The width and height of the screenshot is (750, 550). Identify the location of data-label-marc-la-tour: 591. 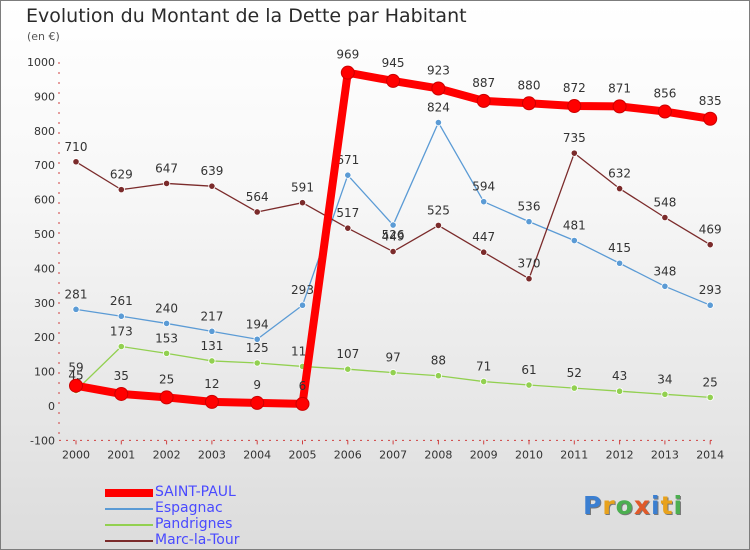
(302, 188).